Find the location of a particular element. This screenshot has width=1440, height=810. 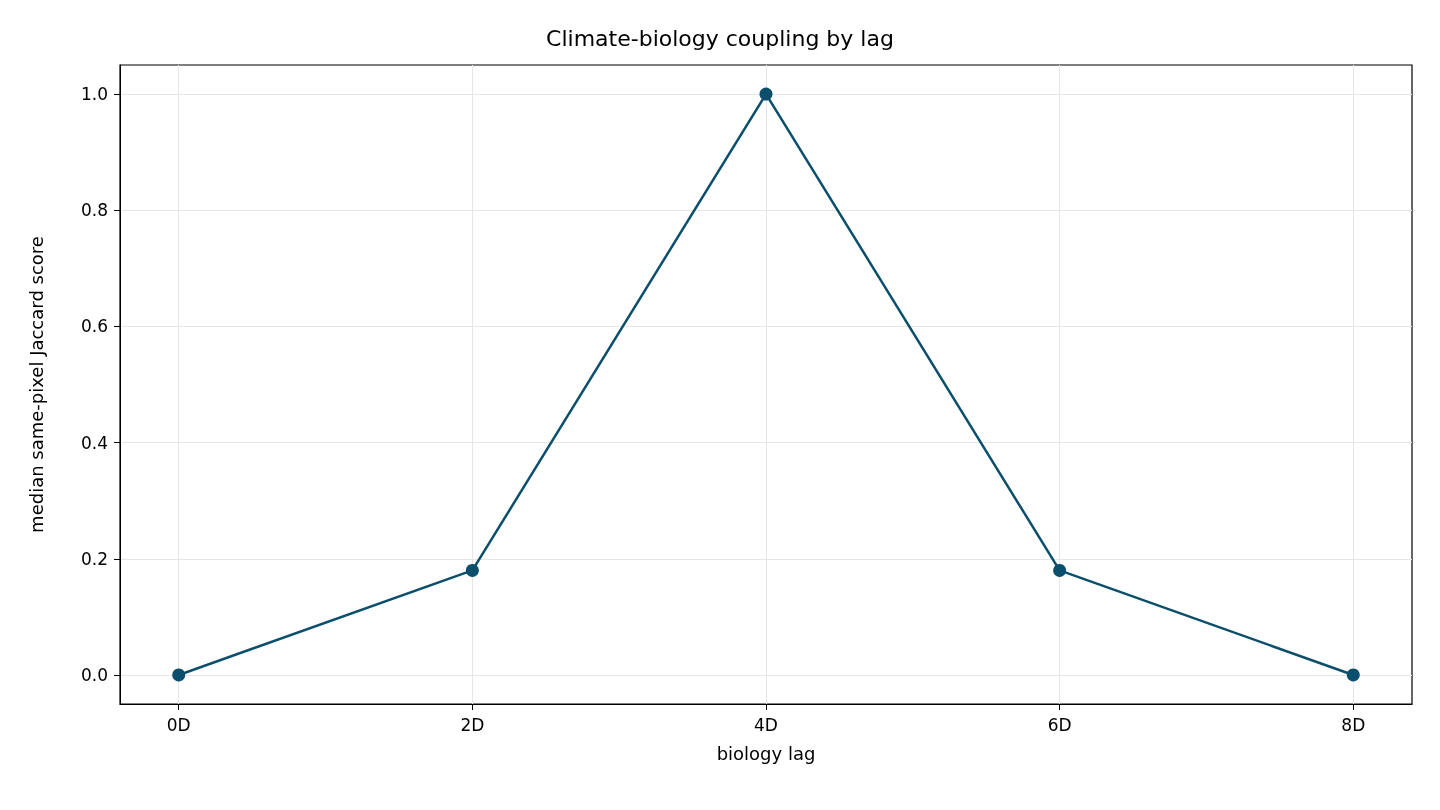

x-axis-title: biology lag is located at coordinates (766, 753).